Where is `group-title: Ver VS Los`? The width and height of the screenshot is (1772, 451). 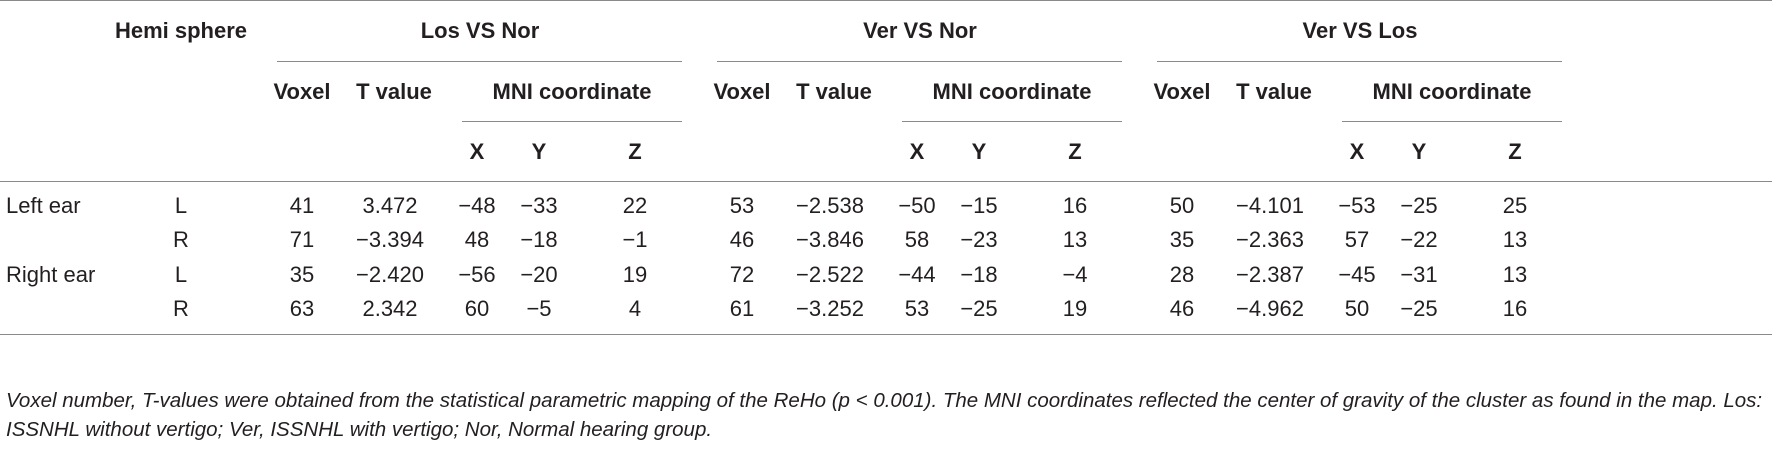
group-title: Ver VS Los is located at coordinates (1360, 30).